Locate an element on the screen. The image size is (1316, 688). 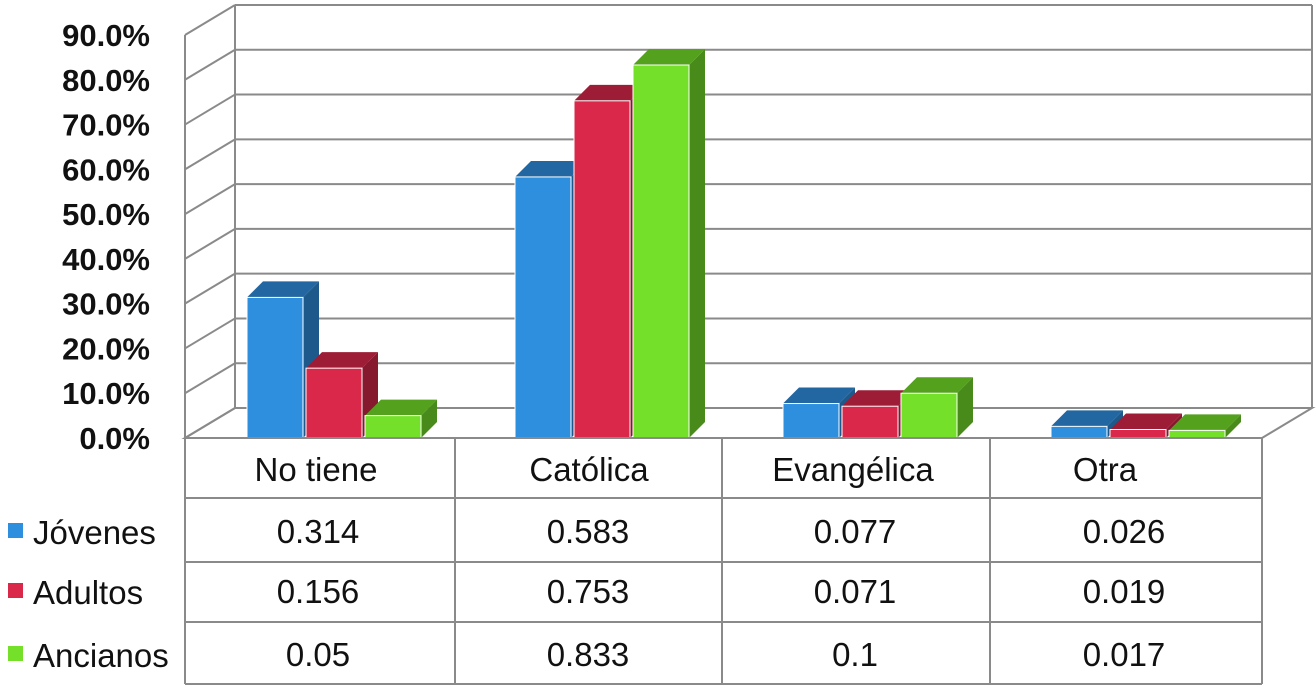
x-tick-label: No tiene is located at coordinates (316, 469).